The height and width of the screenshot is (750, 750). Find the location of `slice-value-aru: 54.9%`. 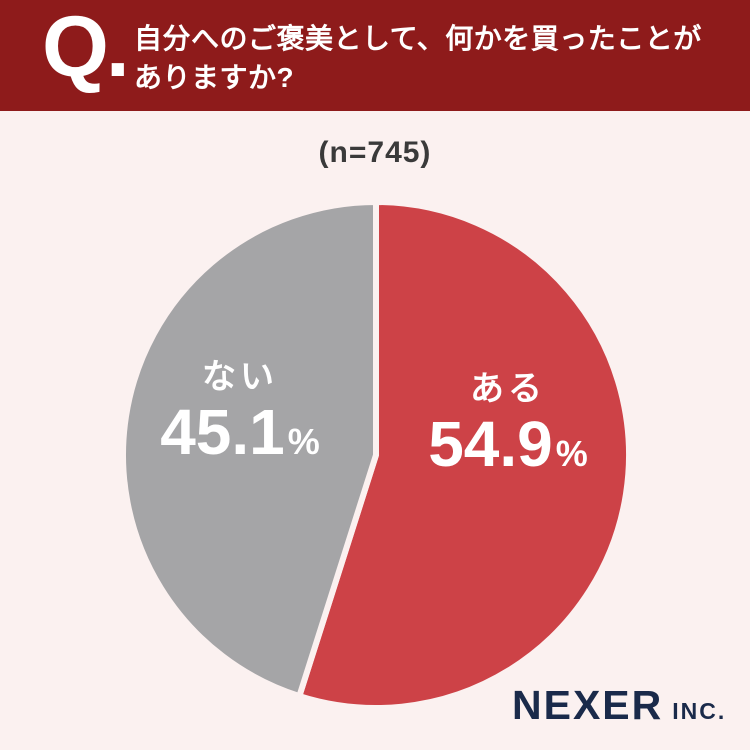

slice-value-aru: 54.9% is located at coordinates (508, 453).